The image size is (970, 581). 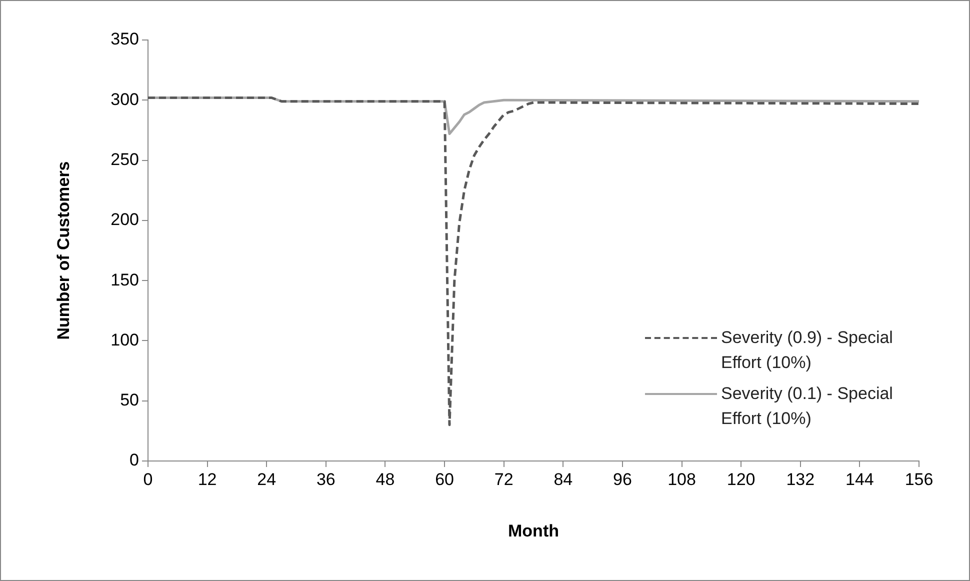 I want to click on x-tick-label: 144, so click(x=860, y=479).